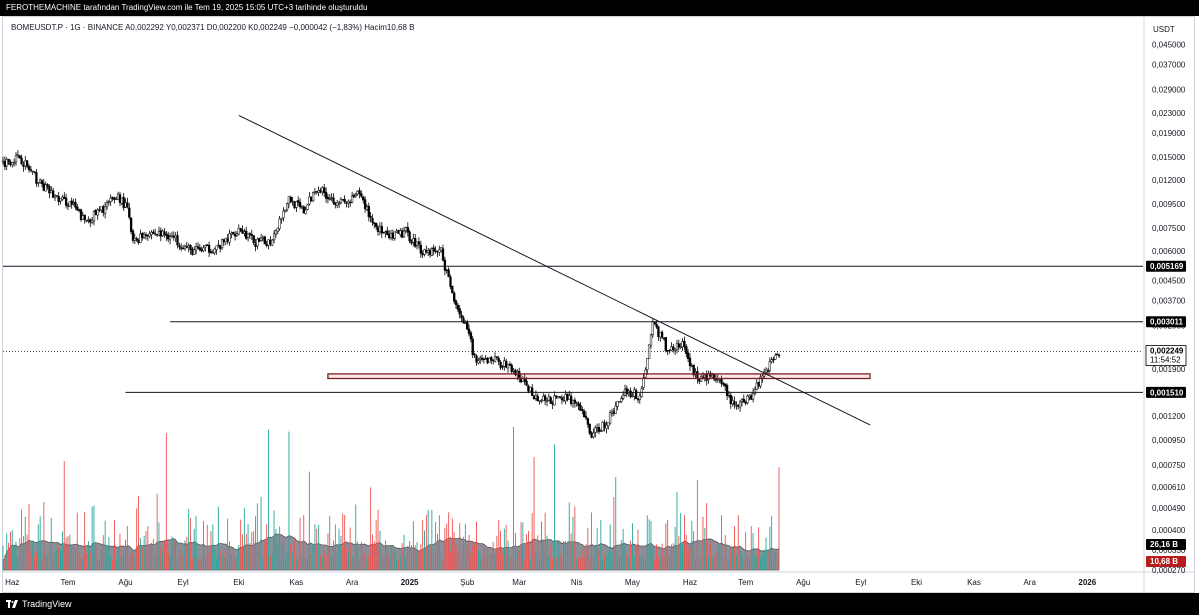 This screenshot has width=1199, height=615. Describe the element at coordinates (1169, 530) in the screenshot. I see `price-axis-tick-label: 0,000400` at that location.